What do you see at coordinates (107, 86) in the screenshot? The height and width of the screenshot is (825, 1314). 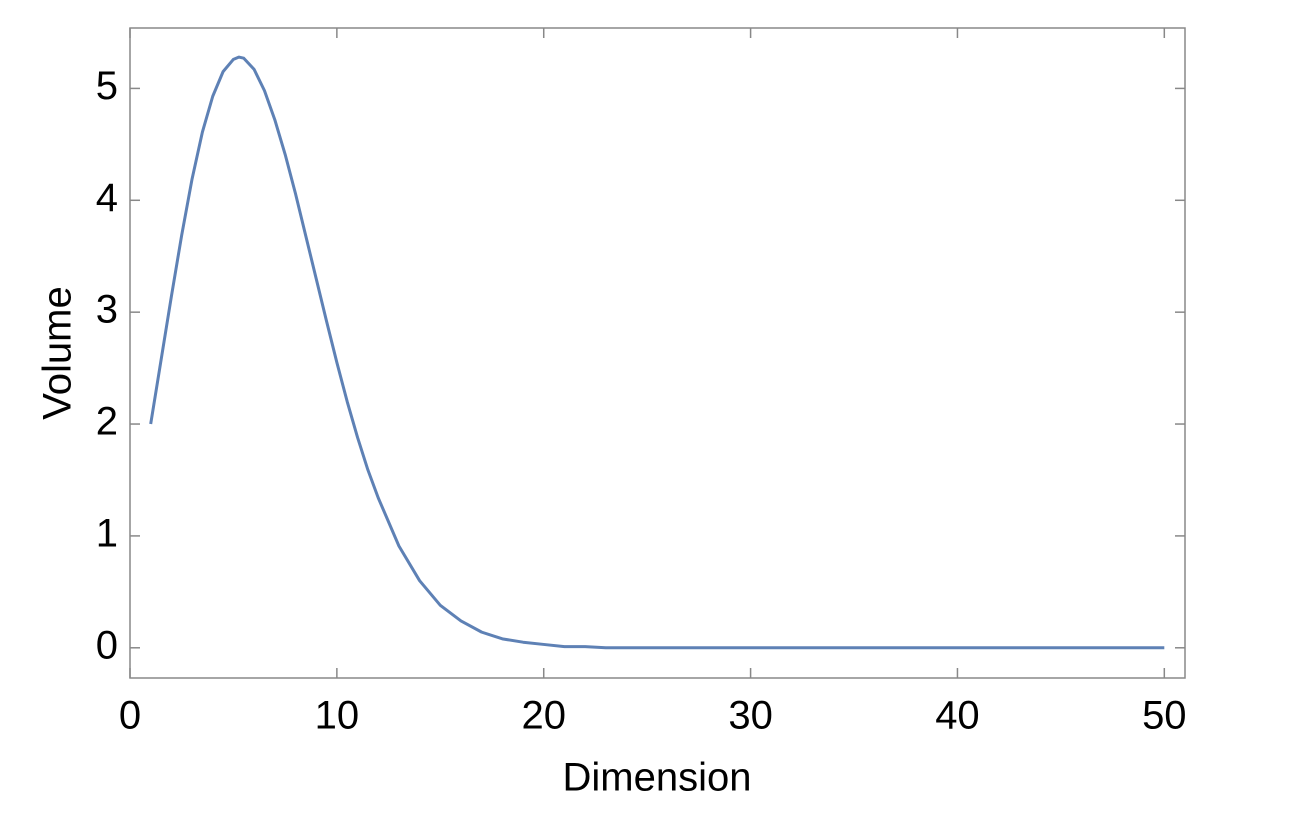 I see `y-tick-label: 5` at bounding box center [107, 86].